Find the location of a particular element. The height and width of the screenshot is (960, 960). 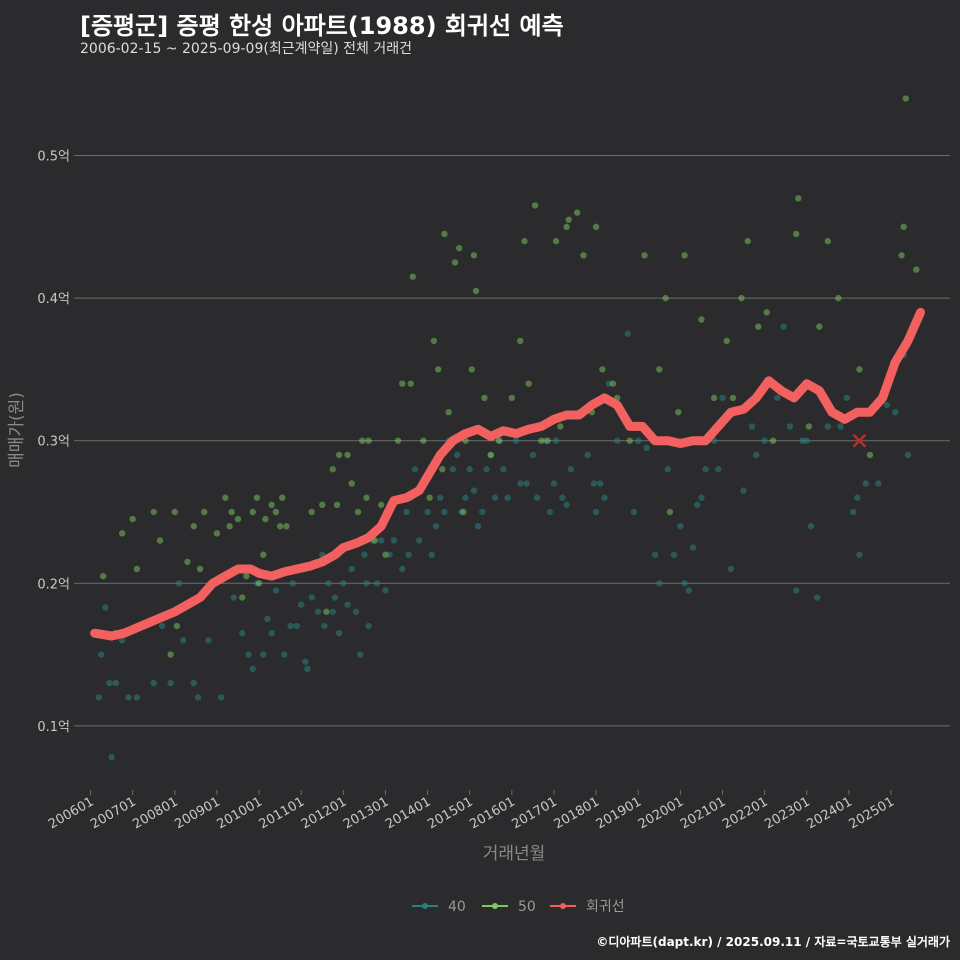

legend-item-regression-marker is located at coordinates (563, 906).